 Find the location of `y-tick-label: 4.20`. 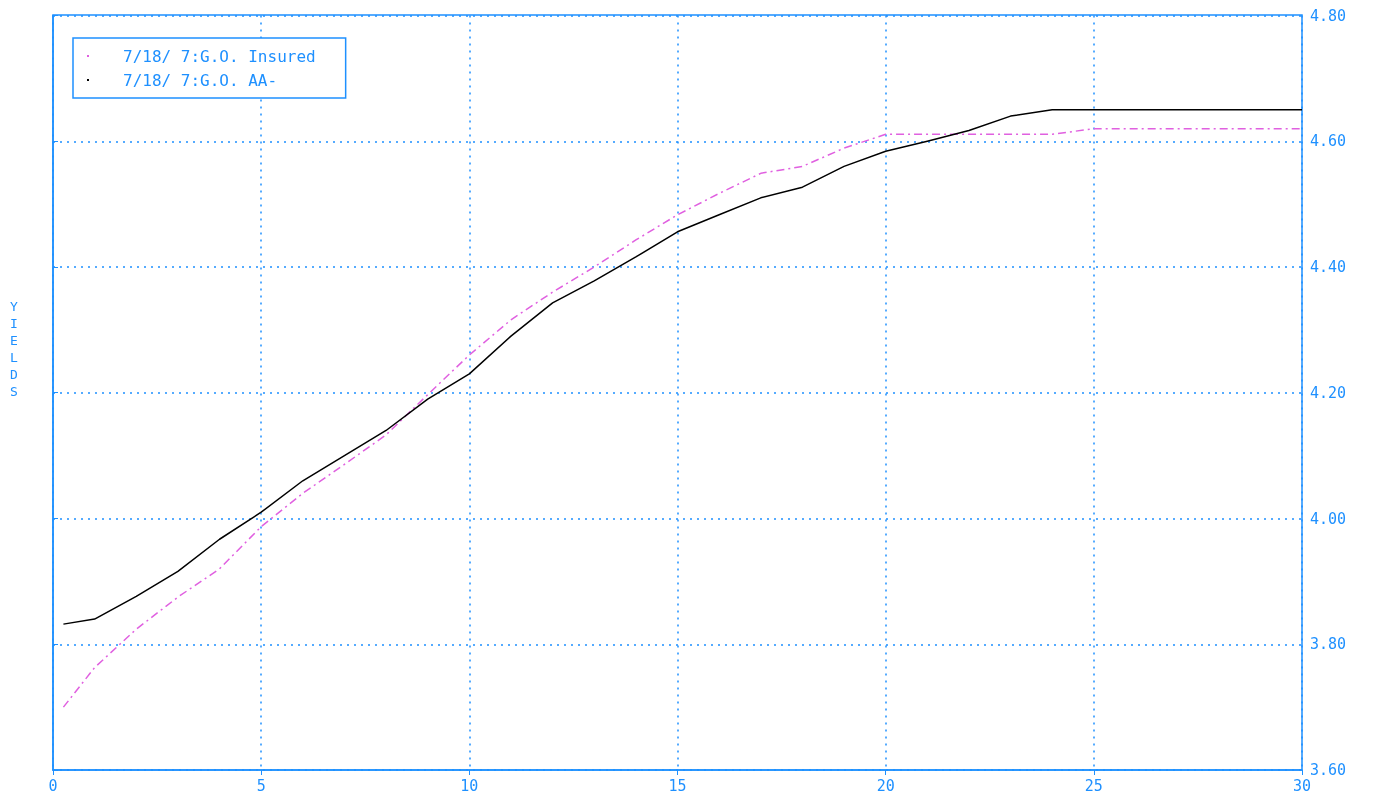

y-tick-label: 4.20 is located at coordinates (1328, 392).